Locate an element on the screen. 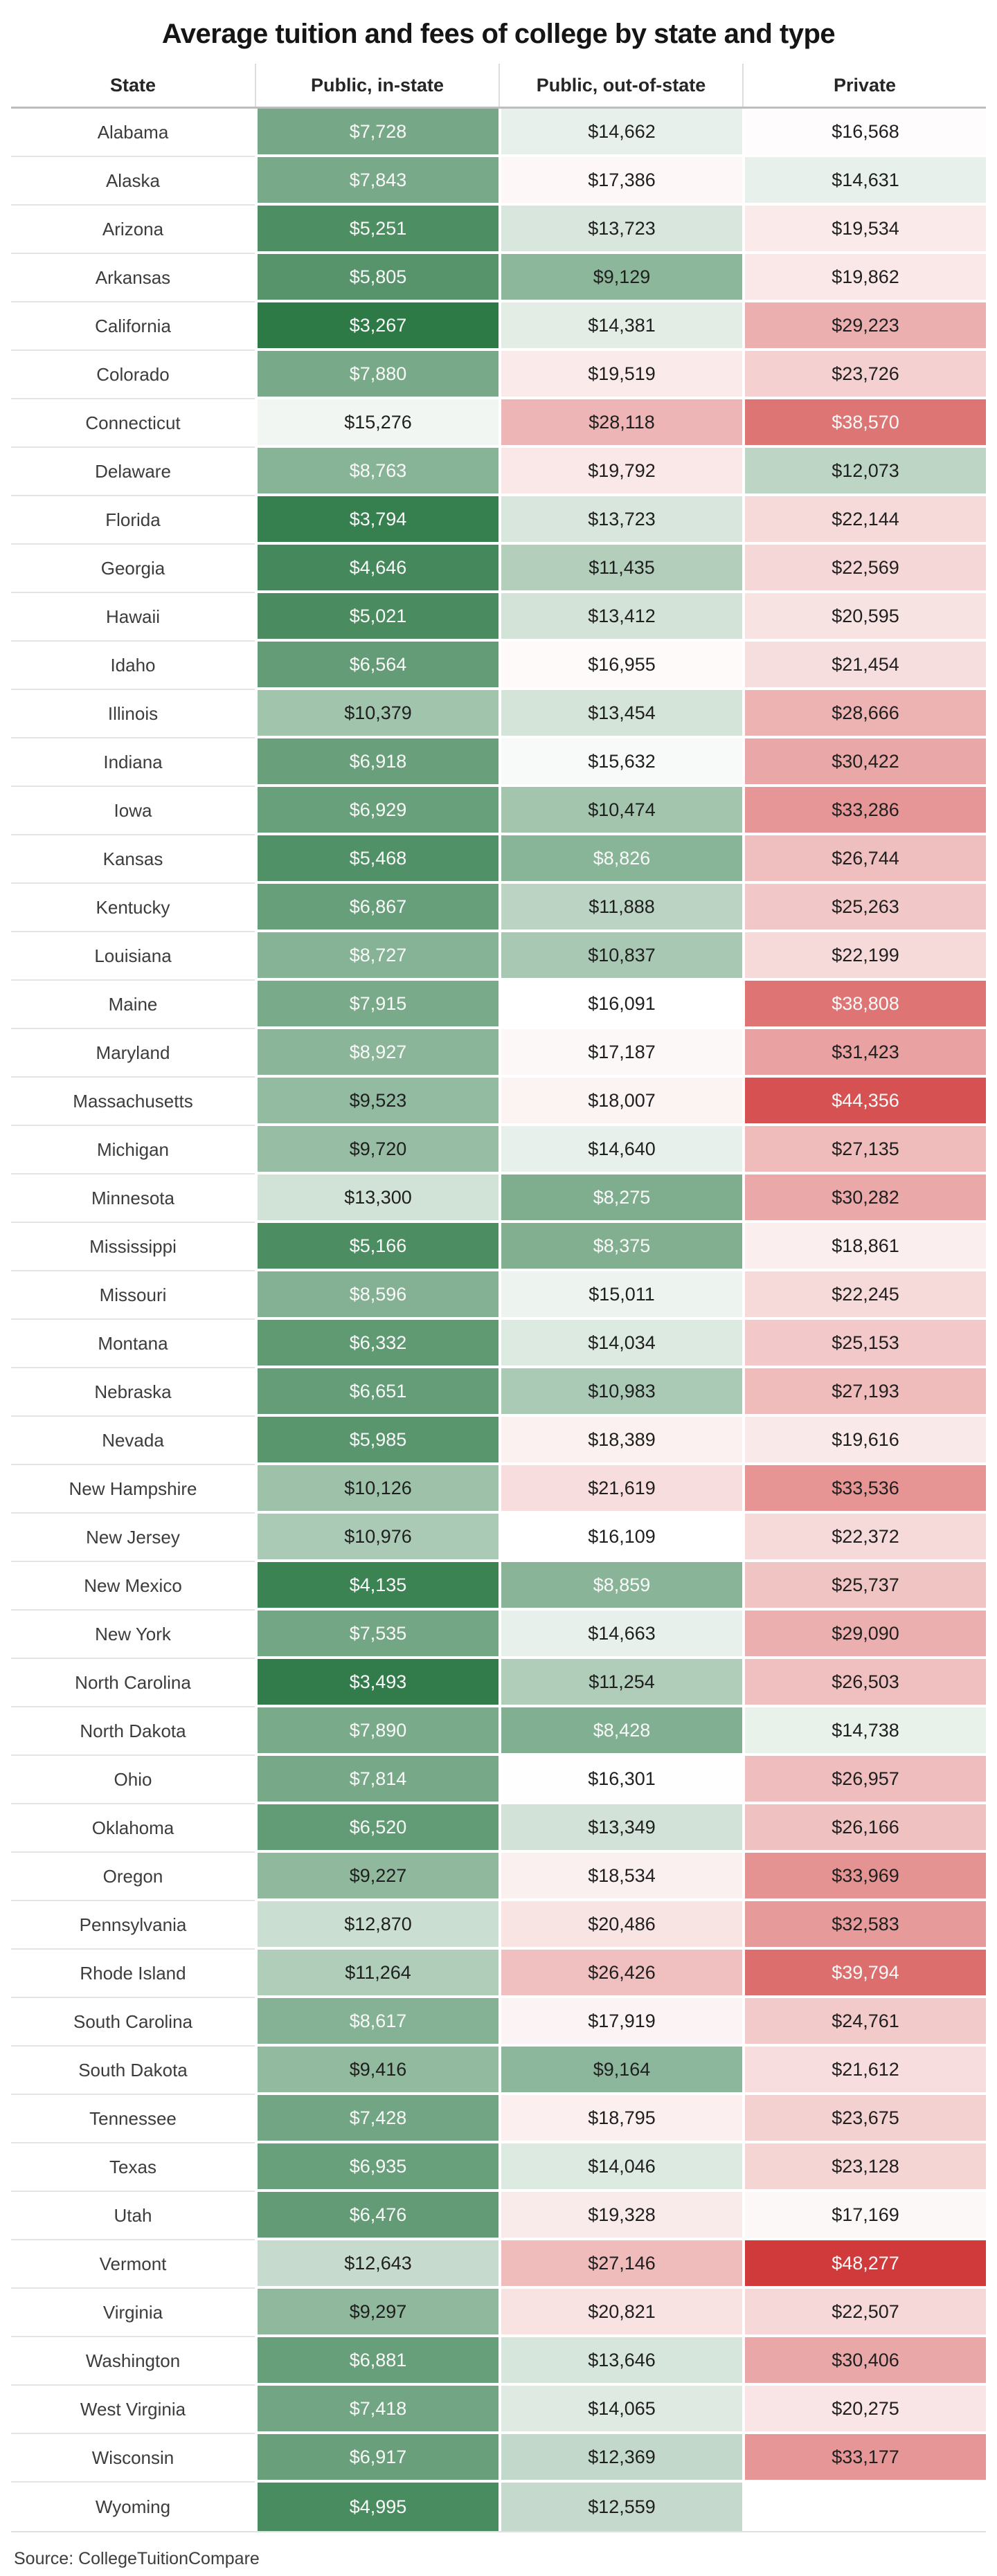 This screenshot has width=997, height=2576. table-row: Nevada $5,985 $18,389 $19,616 is located at coordinates (498, 1441).